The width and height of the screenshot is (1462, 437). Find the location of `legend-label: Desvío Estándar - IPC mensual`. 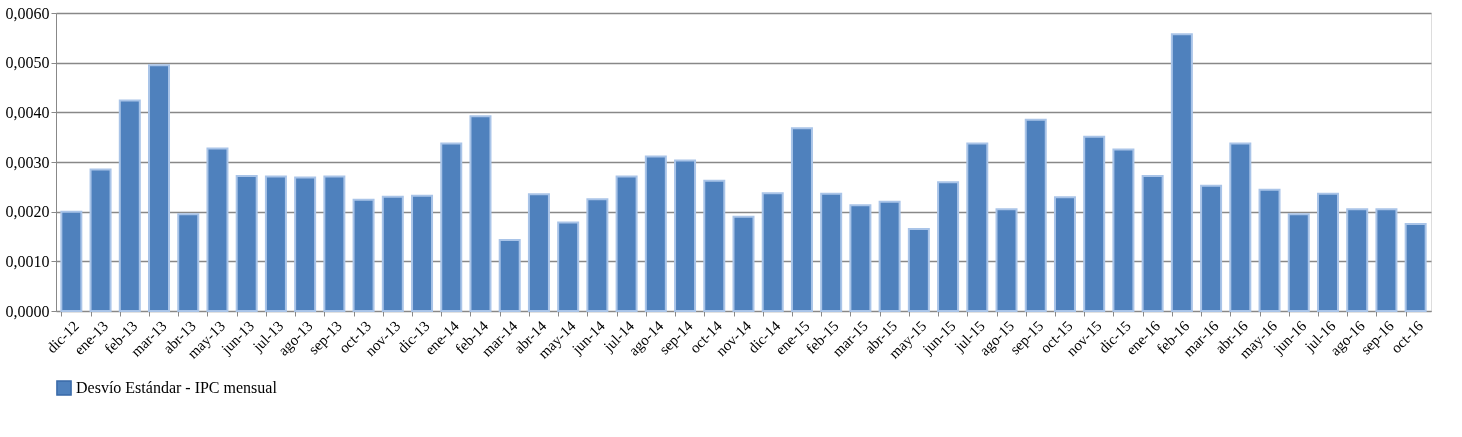

legend-label: Desvío Estándar - IPC mensual is located at coordinates (177, 387).